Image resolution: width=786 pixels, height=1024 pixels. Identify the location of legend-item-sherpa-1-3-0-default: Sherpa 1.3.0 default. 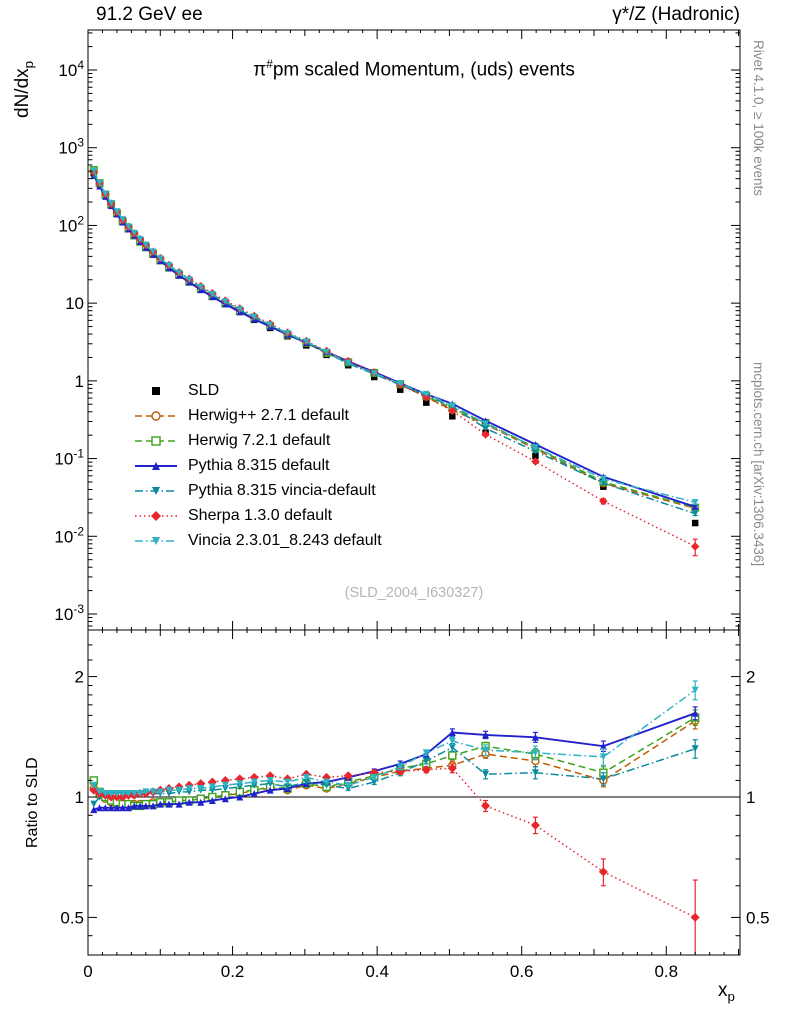
(258, 515).